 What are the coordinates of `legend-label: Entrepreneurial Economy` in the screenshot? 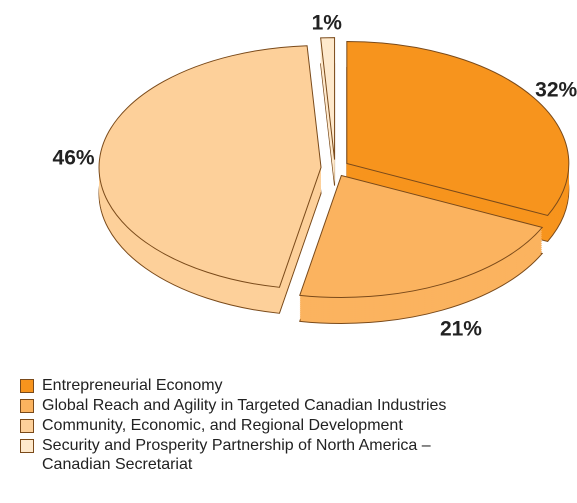 It's located at (132, 385).